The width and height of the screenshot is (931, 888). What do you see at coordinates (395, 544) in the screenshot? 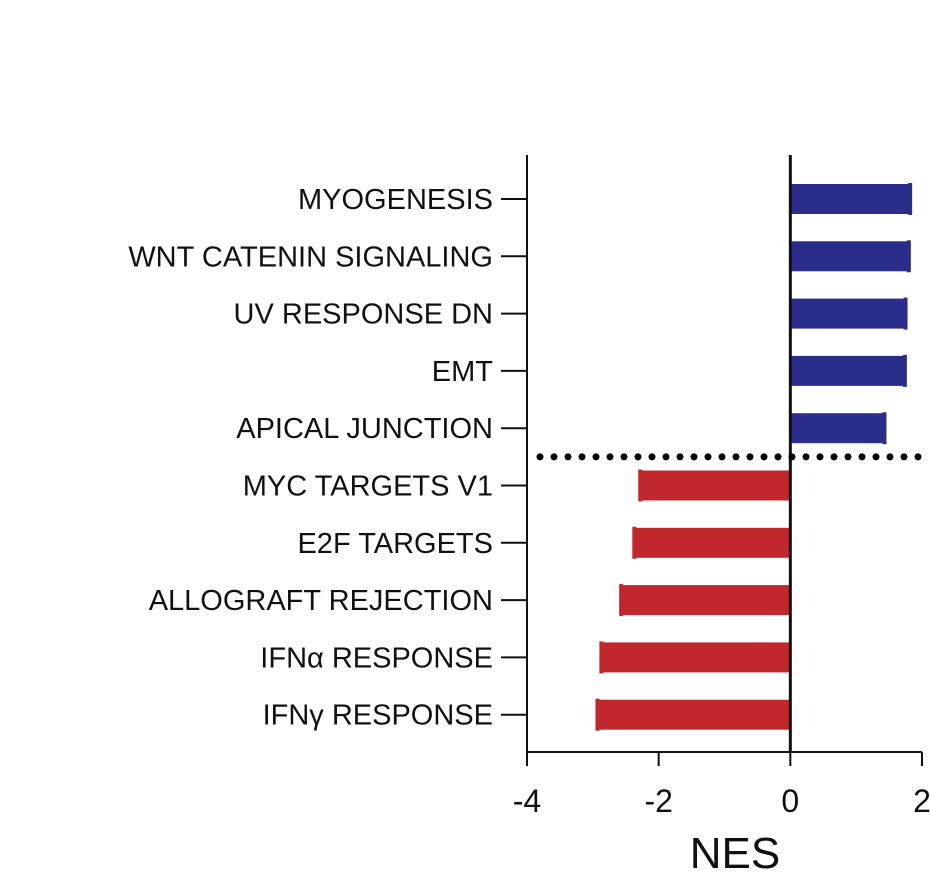
I see `category-label-6: E2F TARGETS` at bounding box center [395, 544].